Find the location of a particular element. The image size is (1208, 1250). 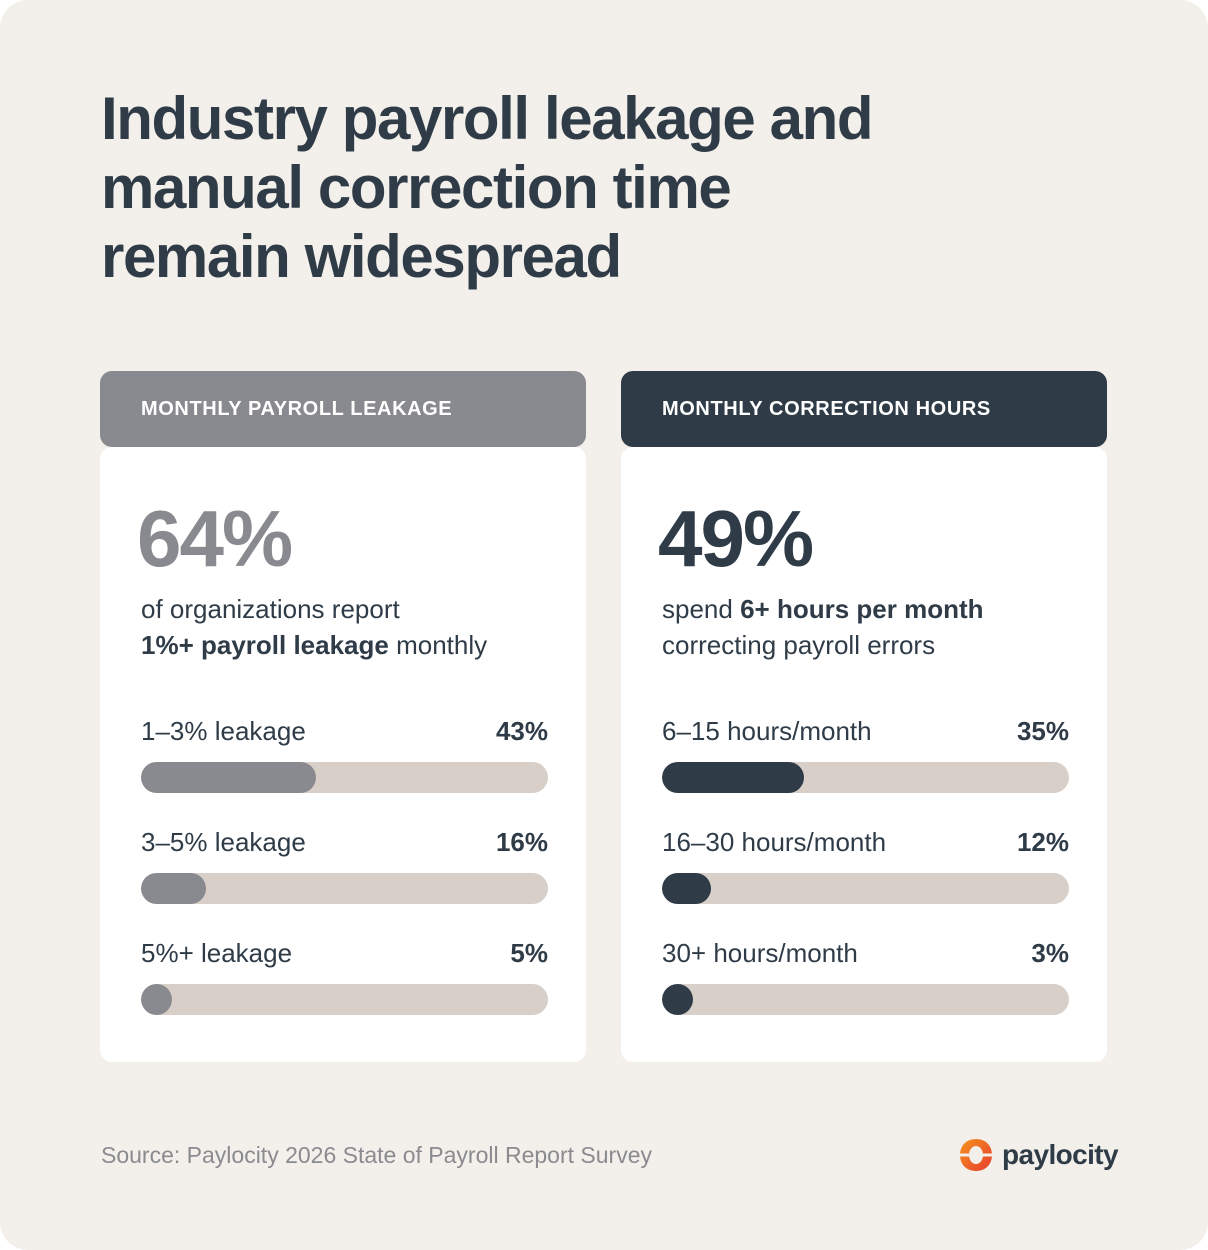

description-rest: monthly is located at coordinates (438, 645).